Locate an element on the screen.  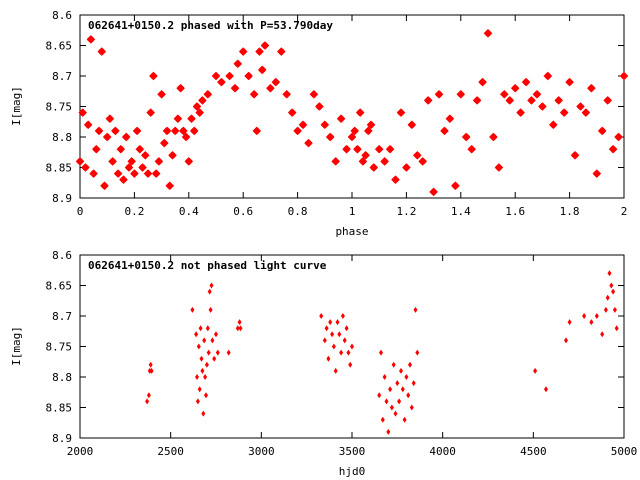
x-tick-label: 0 is located at coordinates (80, 211).